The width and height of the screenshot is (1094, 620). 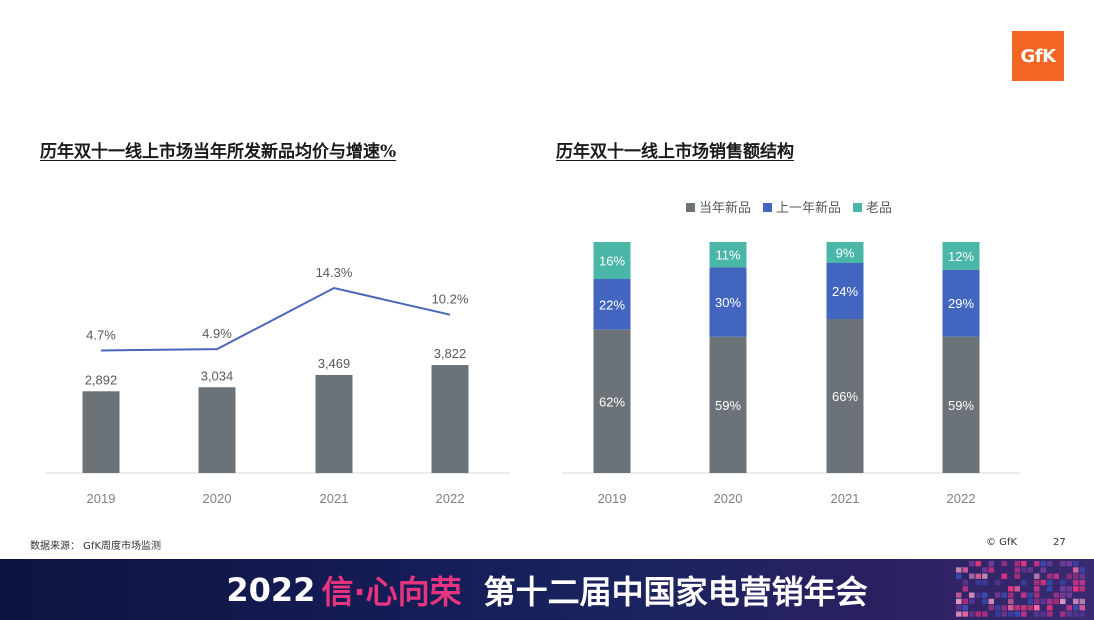 What do you see at coordinates (547, 589) in the screenshot?
I see `event-banner: 2022 信·心向荣 第十二届中国家电营销年会` at bounding box center [547, 589].